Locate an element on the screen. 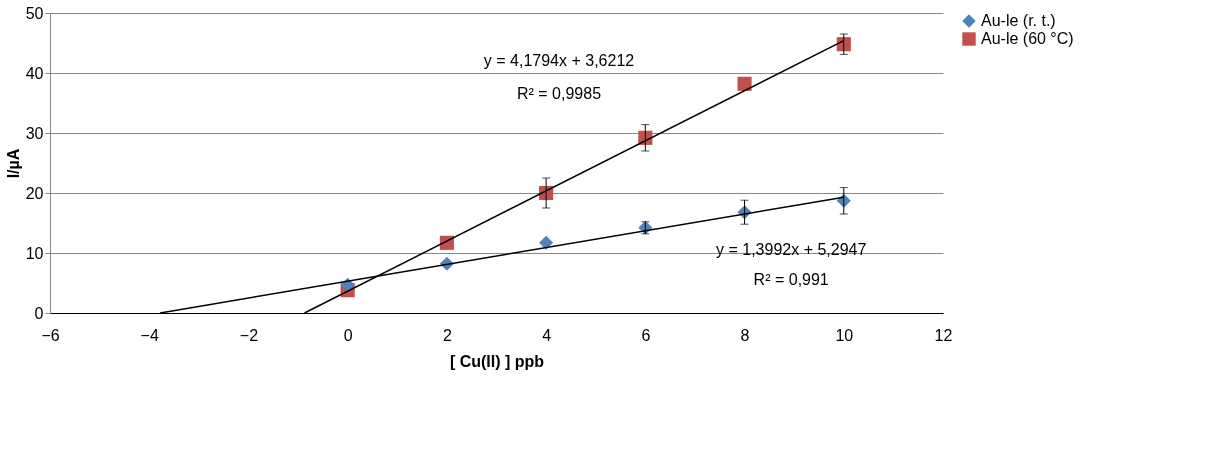 Image resolution: width=1208 pixels, height=456 pixels. y-tick-label: 50 is located at coordinates (34, 13).